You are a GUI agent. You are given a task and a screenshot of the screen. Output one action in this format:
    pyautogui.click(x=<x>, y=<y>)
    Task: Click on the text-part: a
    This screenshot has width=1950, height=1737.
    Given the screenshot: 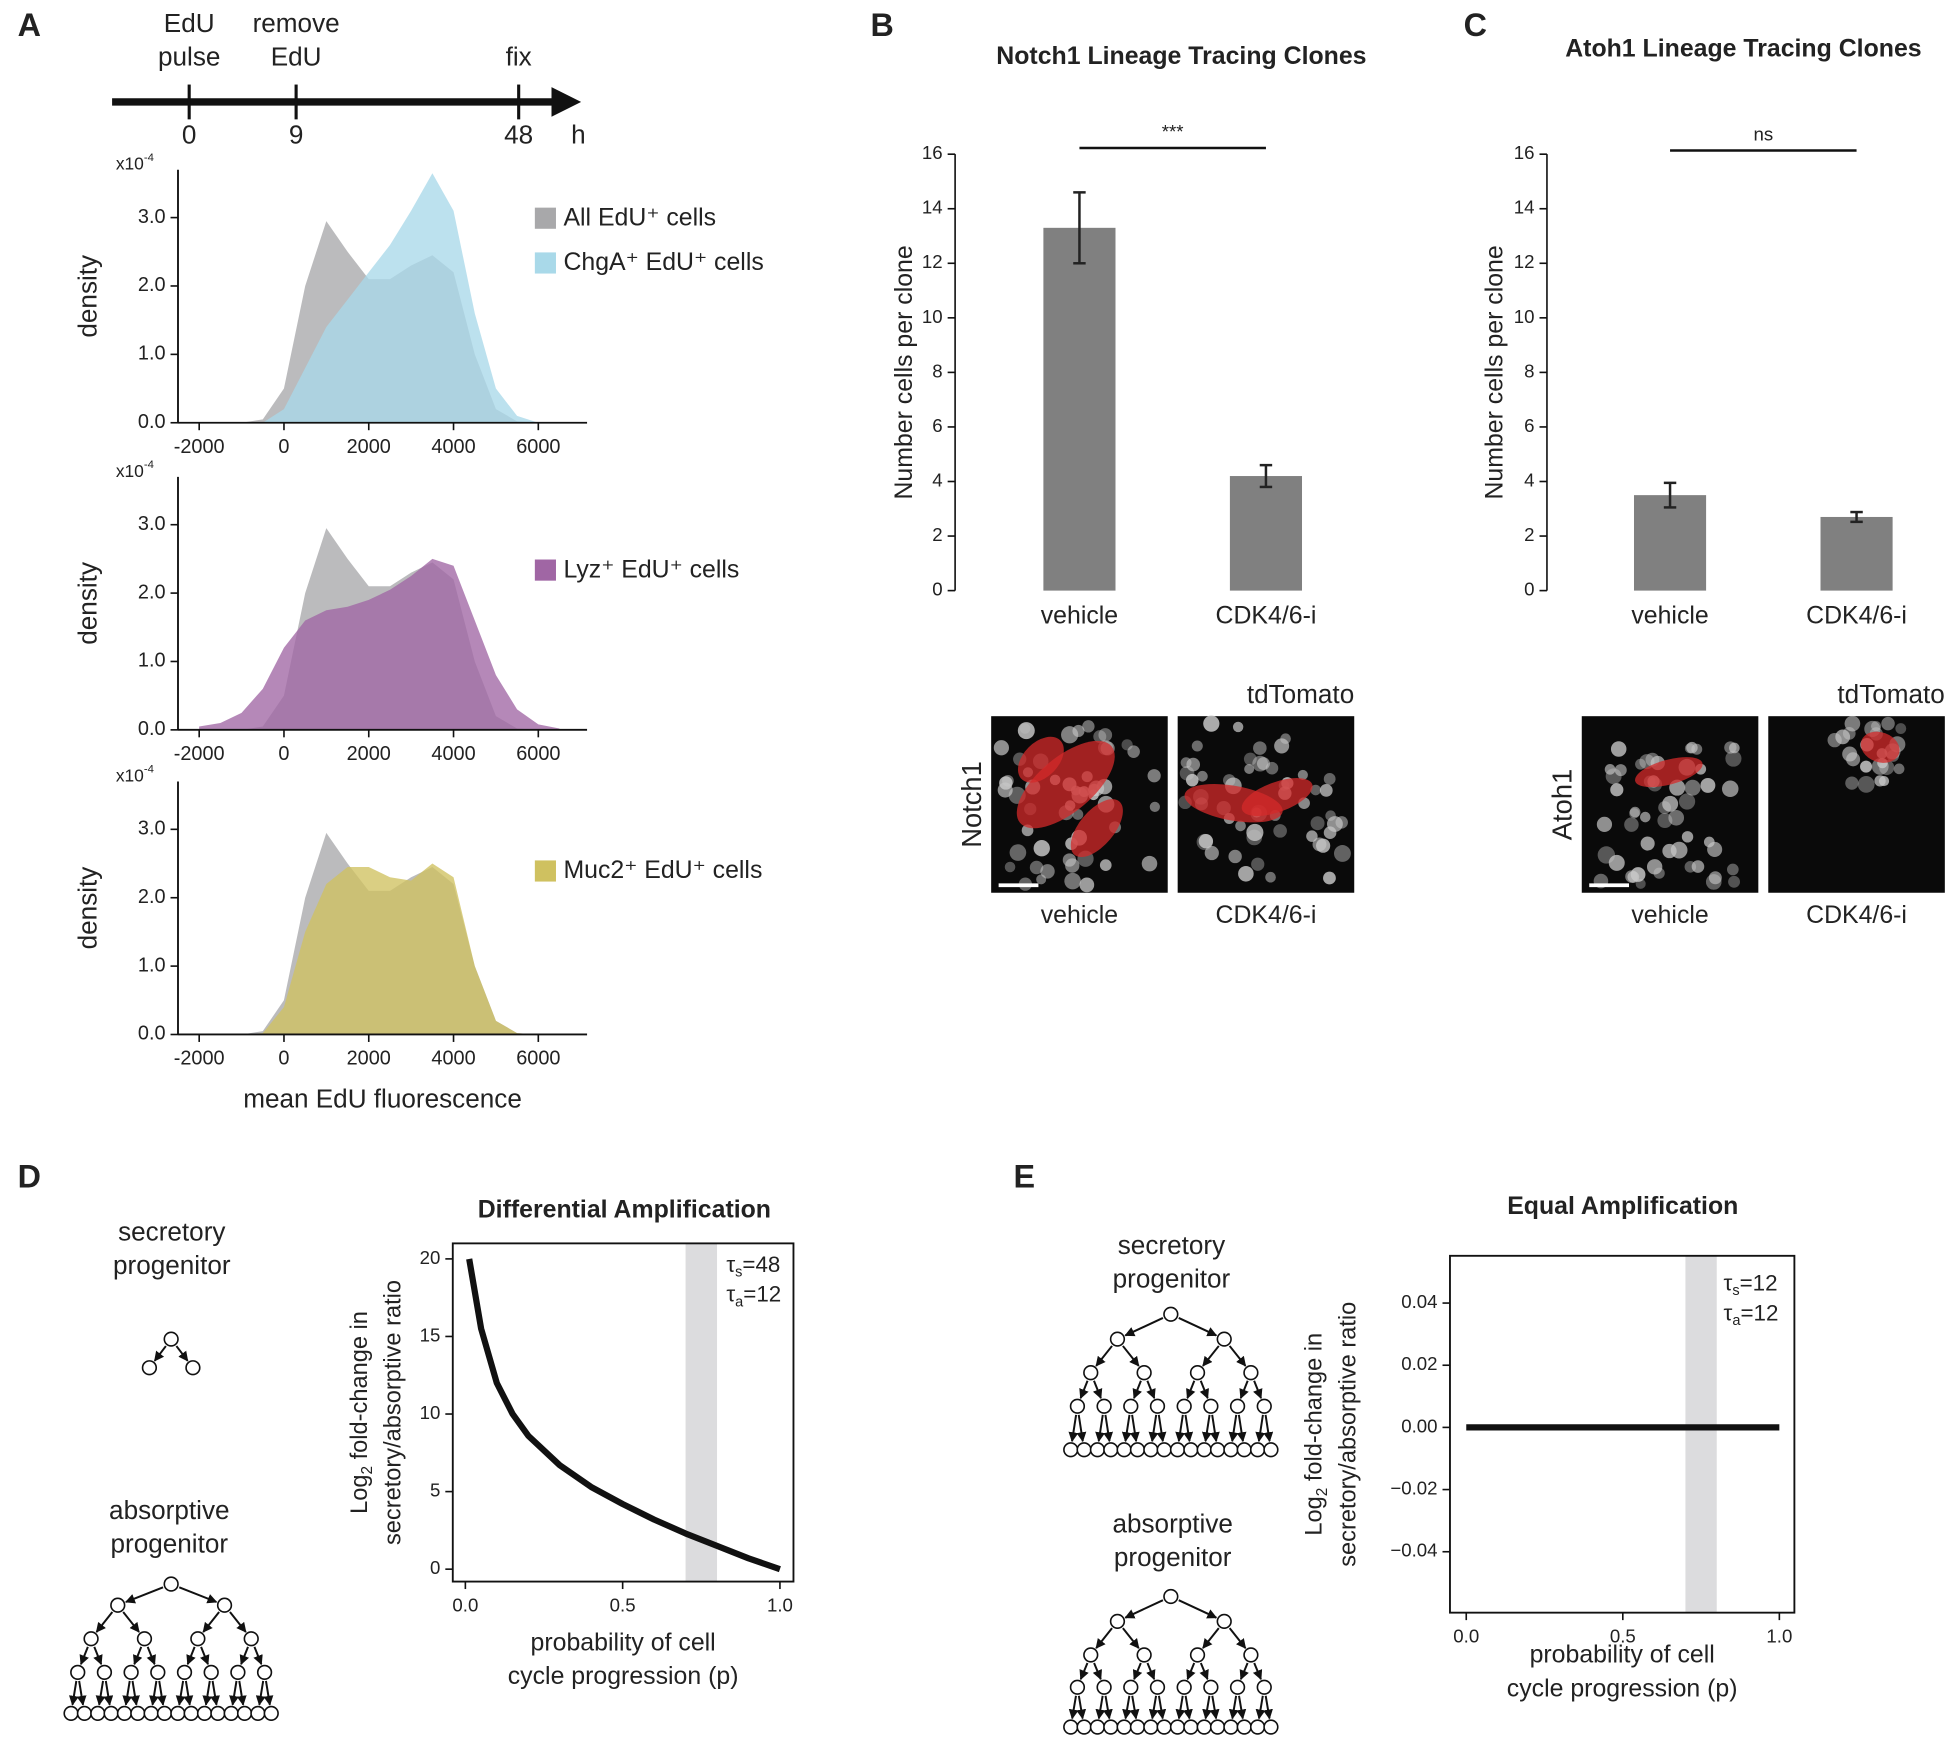 What is the action you would take?
    pyautogui.click(x=1736, y=1321)
    